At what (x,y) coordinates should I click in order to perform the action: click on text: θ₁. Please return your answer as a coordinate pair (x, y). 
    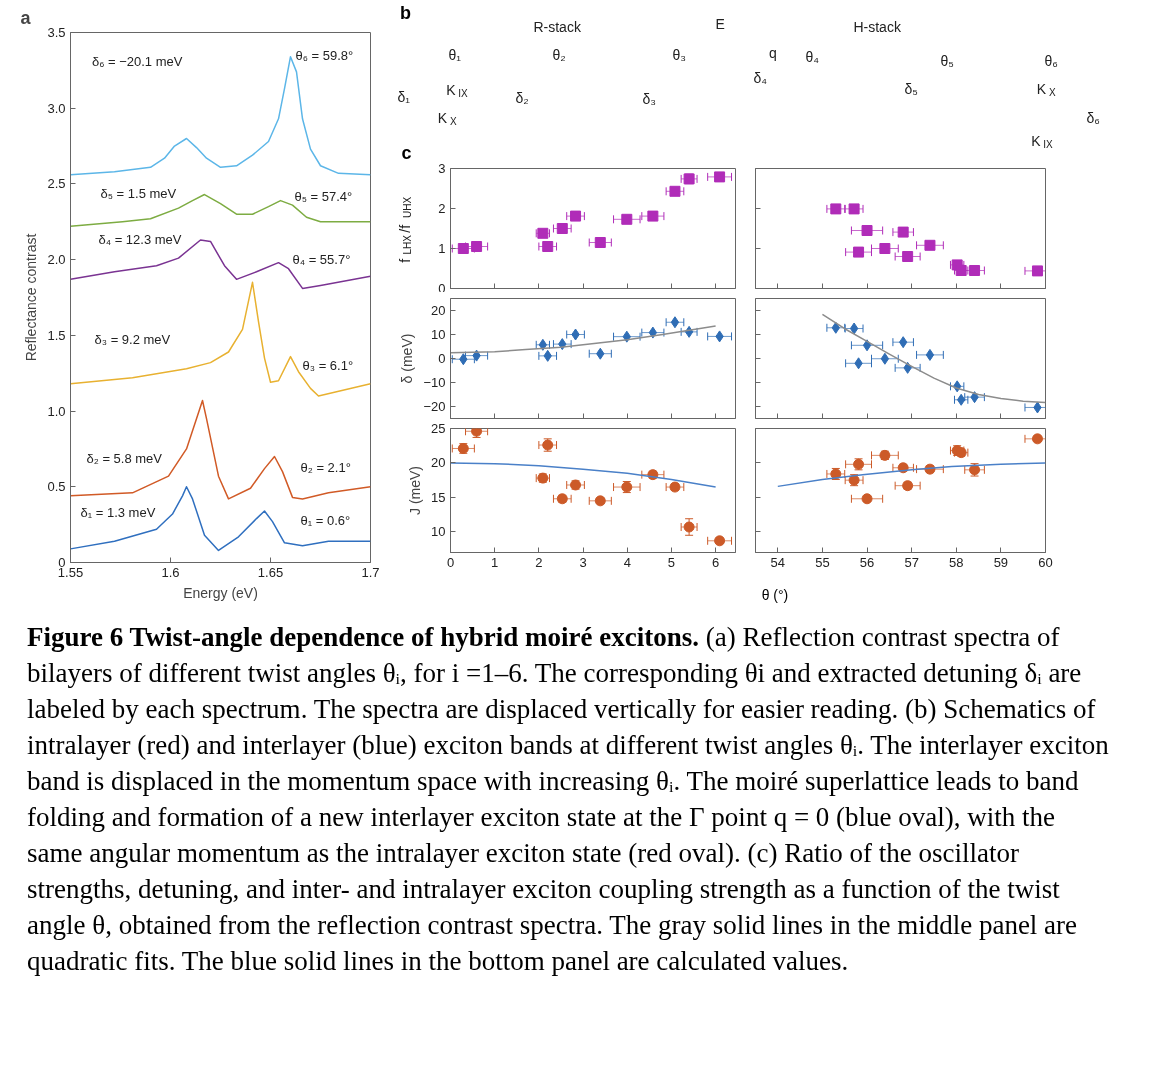
    Looking at the image, I should click on (455, 54).